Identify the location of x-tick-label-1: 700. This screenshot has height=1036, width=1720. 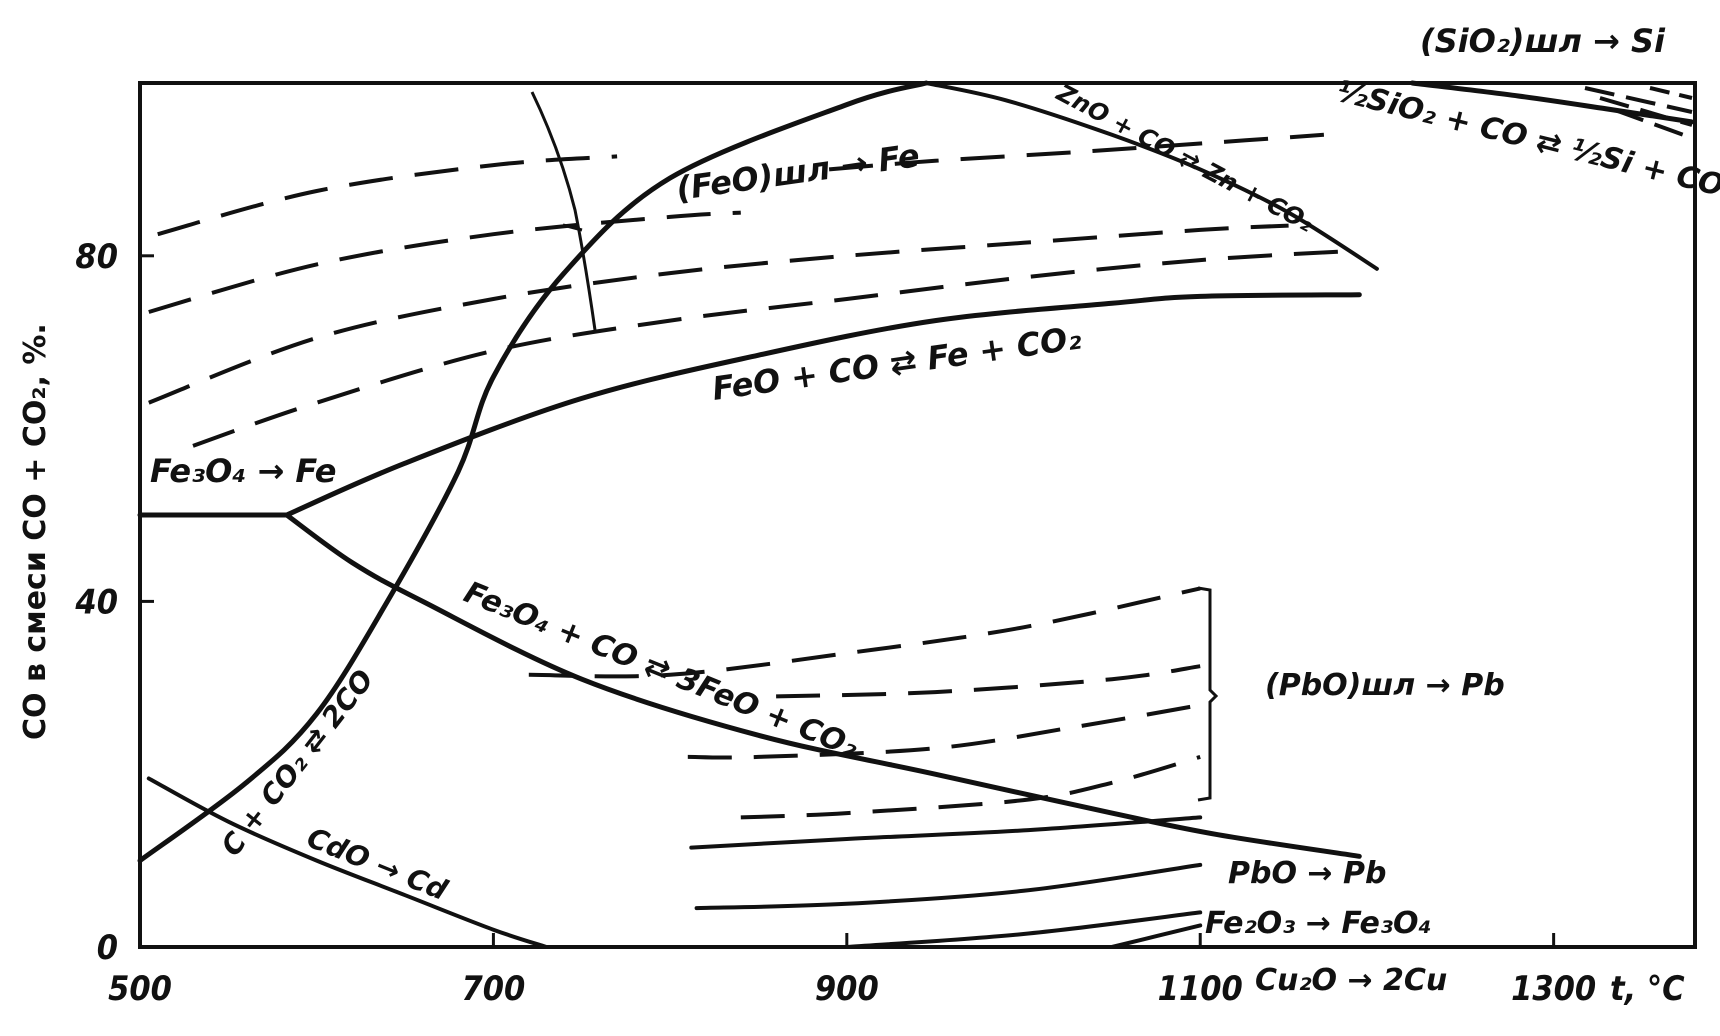
(493, 989).